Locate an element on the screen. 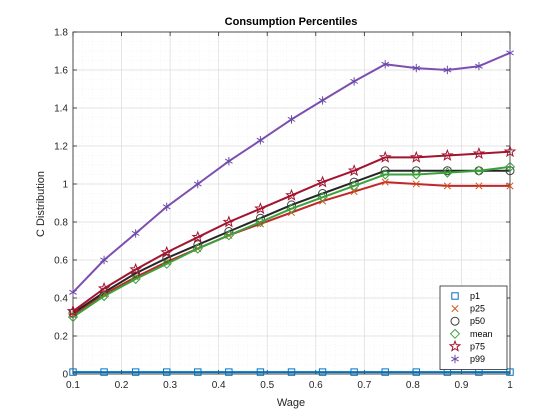 This screenshot has height=420, width=560. legend-marker-p50 is located at coordinates (455, 321).